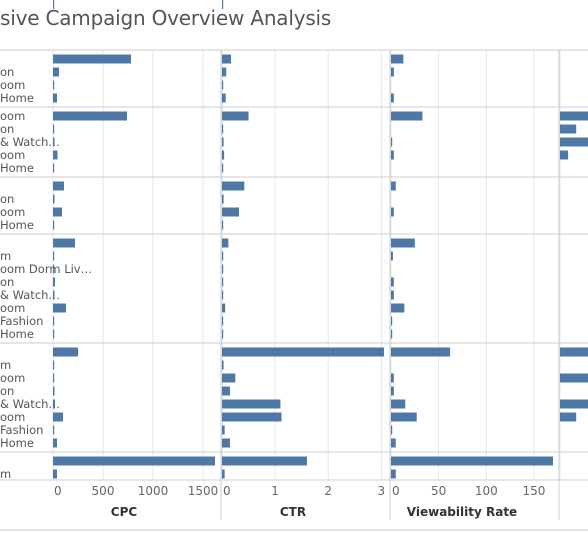 This screenshot has height=533, width=588. Describe the element at coordinates (486, 491) in the screenshot. I see `tick-label: 100` at that location.